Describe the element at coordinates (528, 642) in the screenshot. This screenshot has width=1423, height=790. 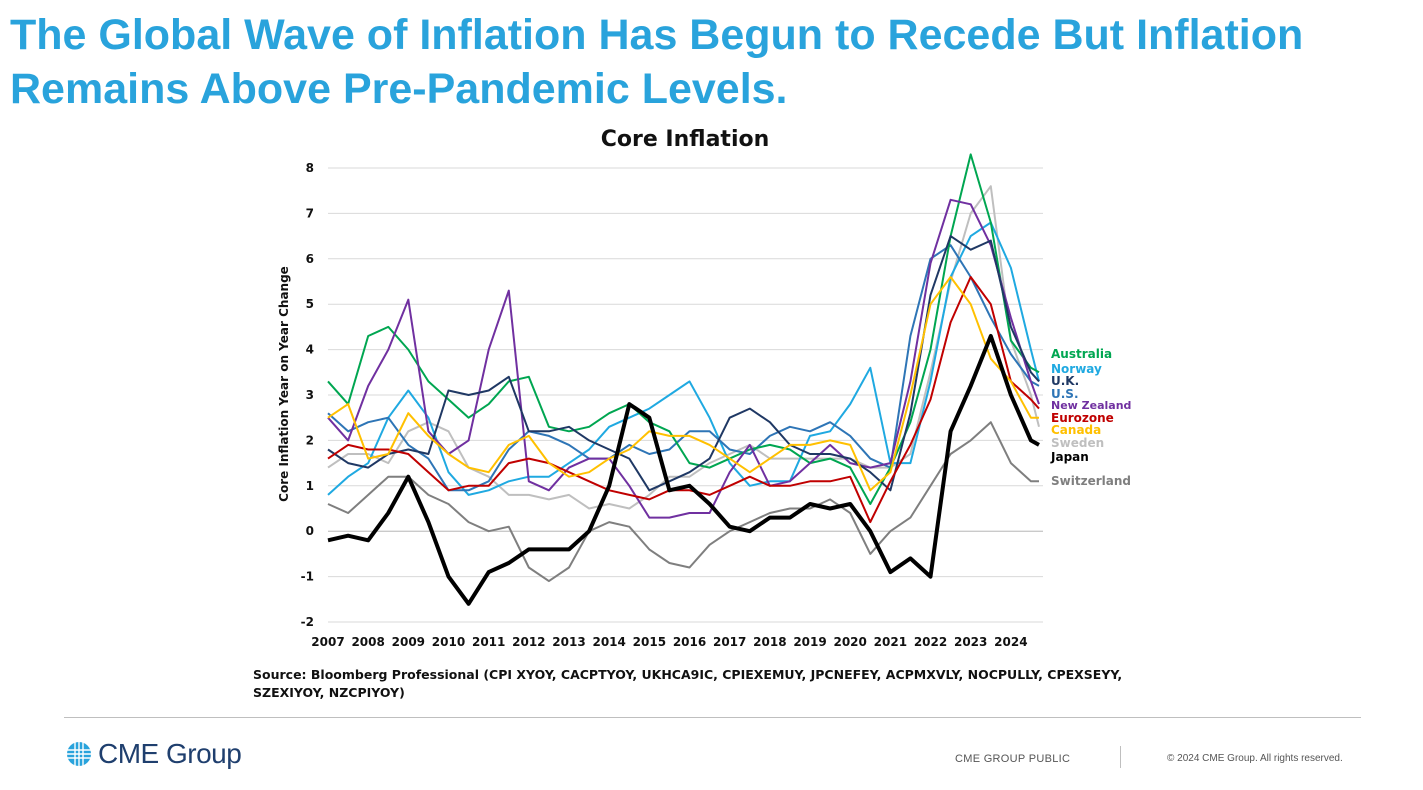
I see `x-tick-label: 2012` at that location.